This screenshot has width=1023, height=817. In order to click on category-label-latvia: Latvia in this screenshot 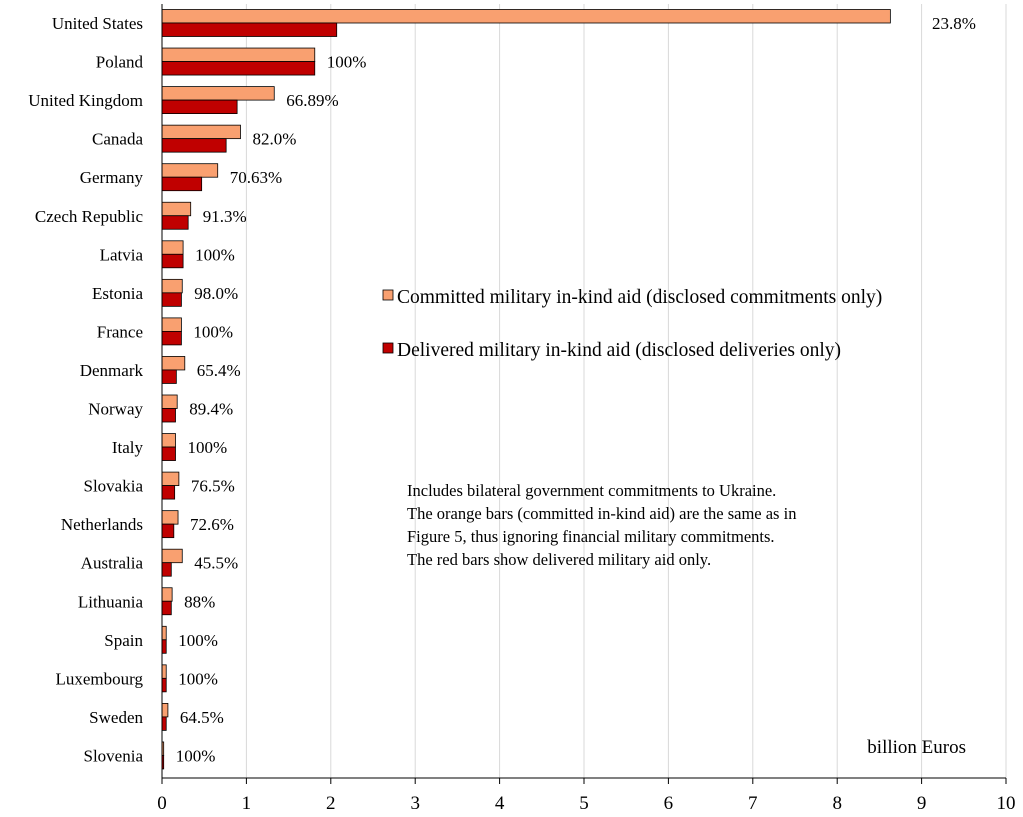, I will do `click(122, 254)`.